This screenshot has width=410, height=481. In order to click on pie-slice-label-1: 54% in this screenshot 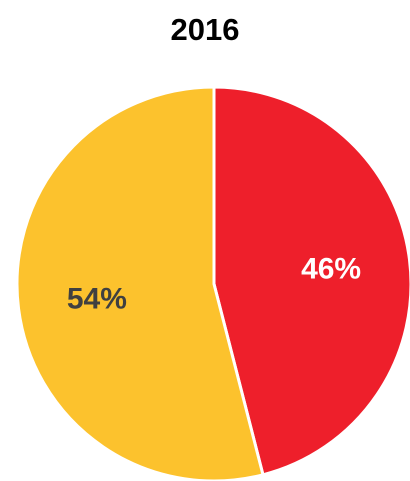, I will do `click(97, 298)`.